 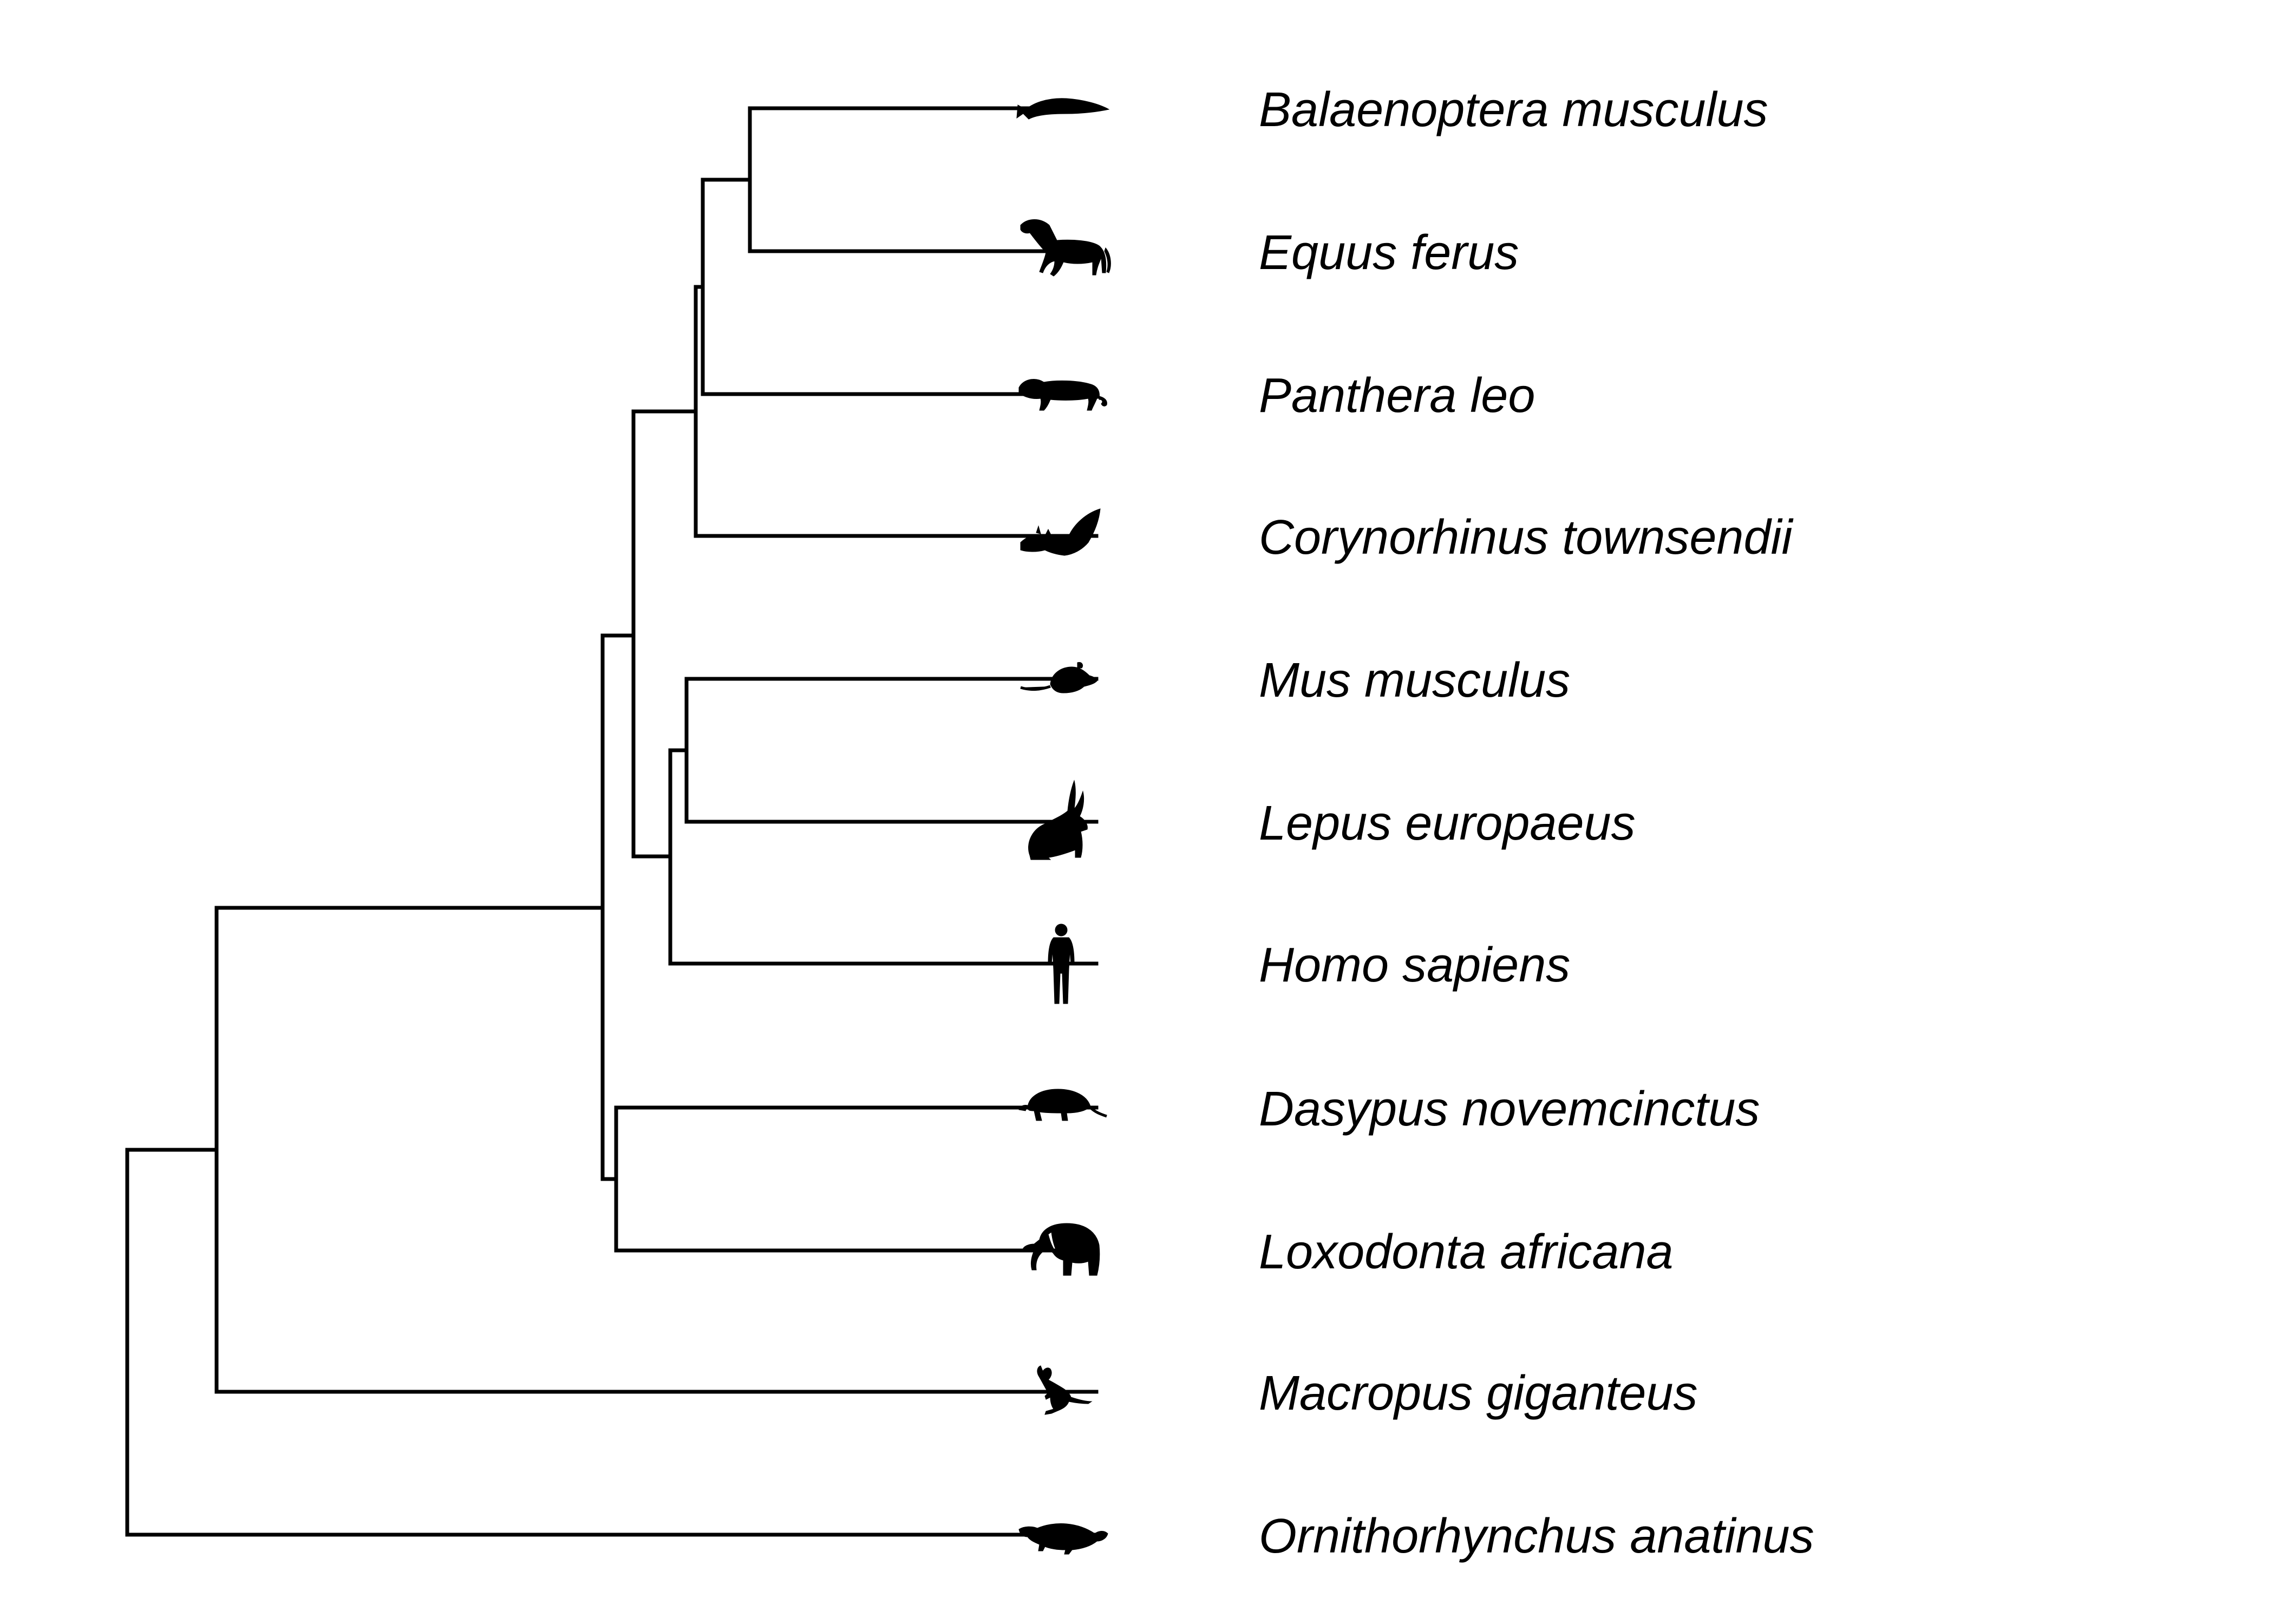 What do you see at coordinates (1065, 1390) in the screenshot?
I see `kangaroo-icon` at bounding box center [1065, 1390].